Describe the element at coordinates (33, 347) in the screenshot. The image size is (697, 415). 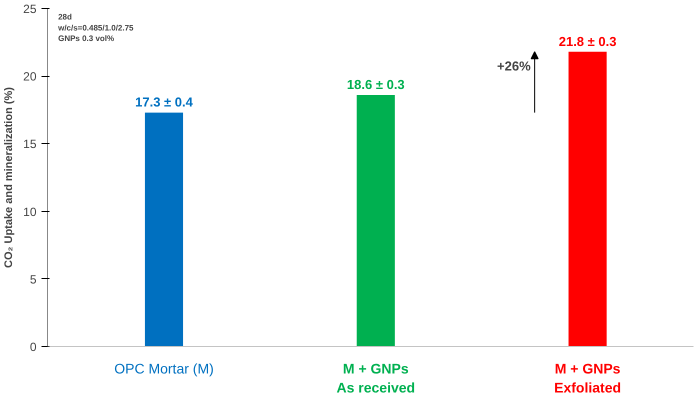
I see `y-tick-label: 0` at that location.